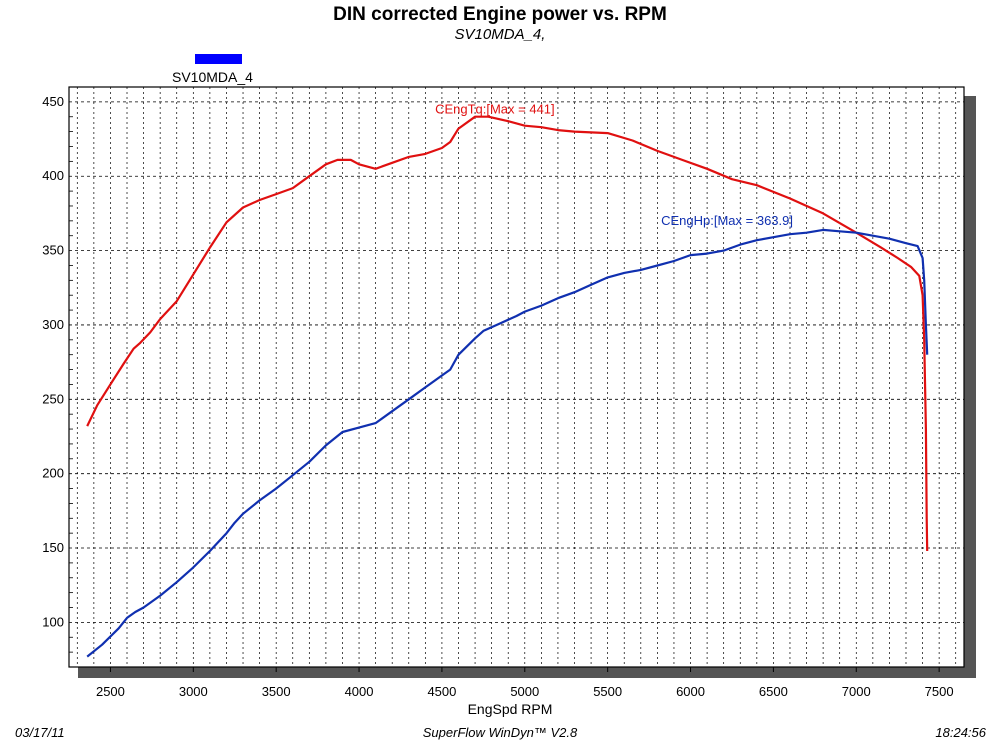 The width and height of the screenshot is (1000, 740). What do you see at coordinates (939, 691) in the screenshot?
I see `x-tick-label: 7500` at bounding box center [939, 691].